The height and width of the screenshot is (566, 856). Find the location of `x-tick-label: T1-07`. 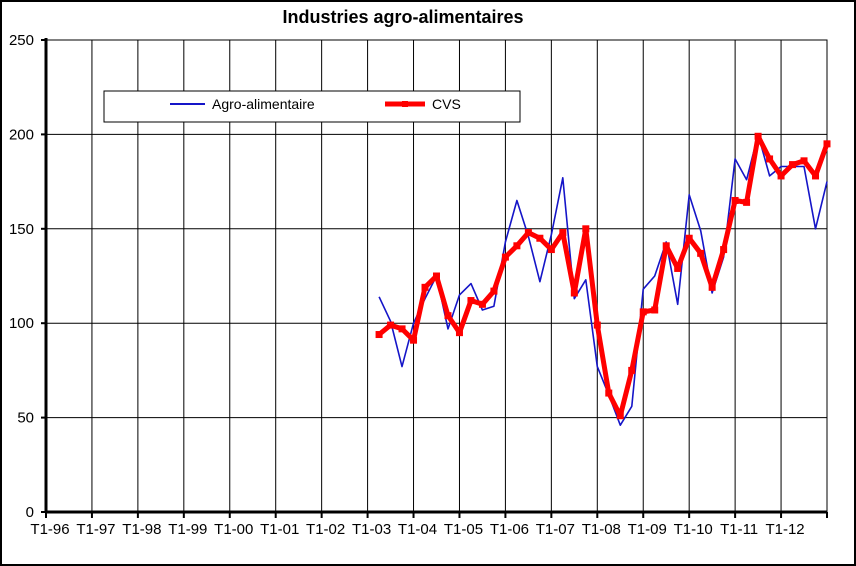

x-tick-label: T1-07 is located at coordinates (555, 529).